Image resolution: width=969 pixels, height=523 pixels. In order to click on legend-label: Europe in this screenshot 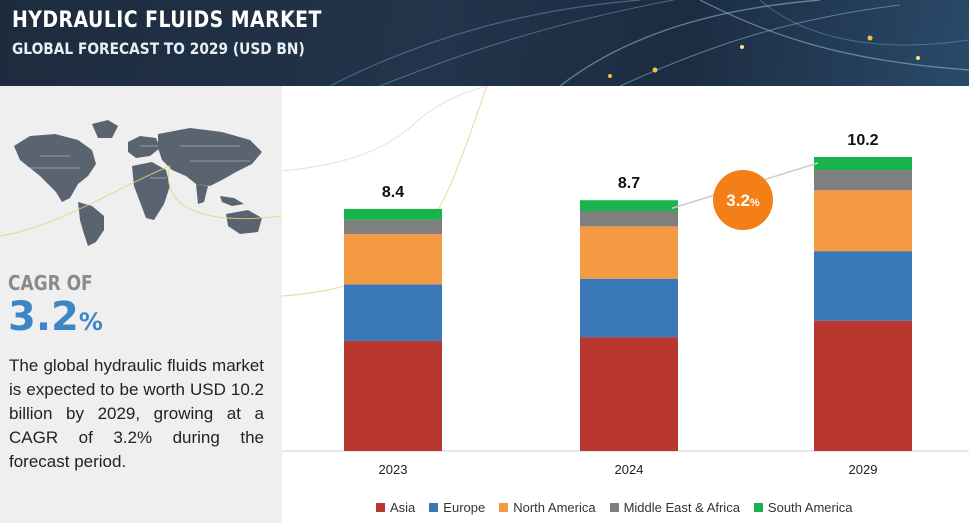, I will do `click(464, 507)`.